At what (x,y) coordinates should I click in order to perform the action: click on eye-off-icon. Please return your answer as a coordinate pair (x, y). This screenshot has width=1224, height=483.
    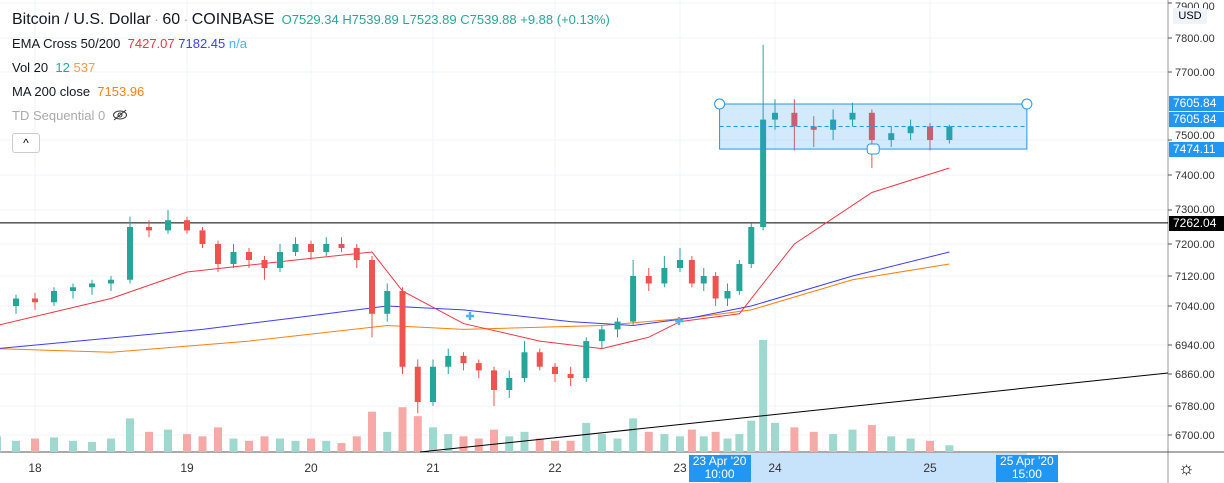
    Looking at the image, I should click on (120, 115).